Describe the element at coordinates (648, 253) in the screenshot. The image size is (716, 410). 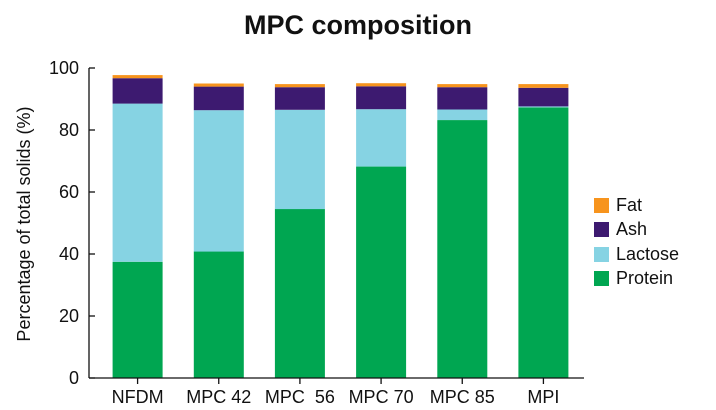
I see `legend-label: Lactose` at that location.